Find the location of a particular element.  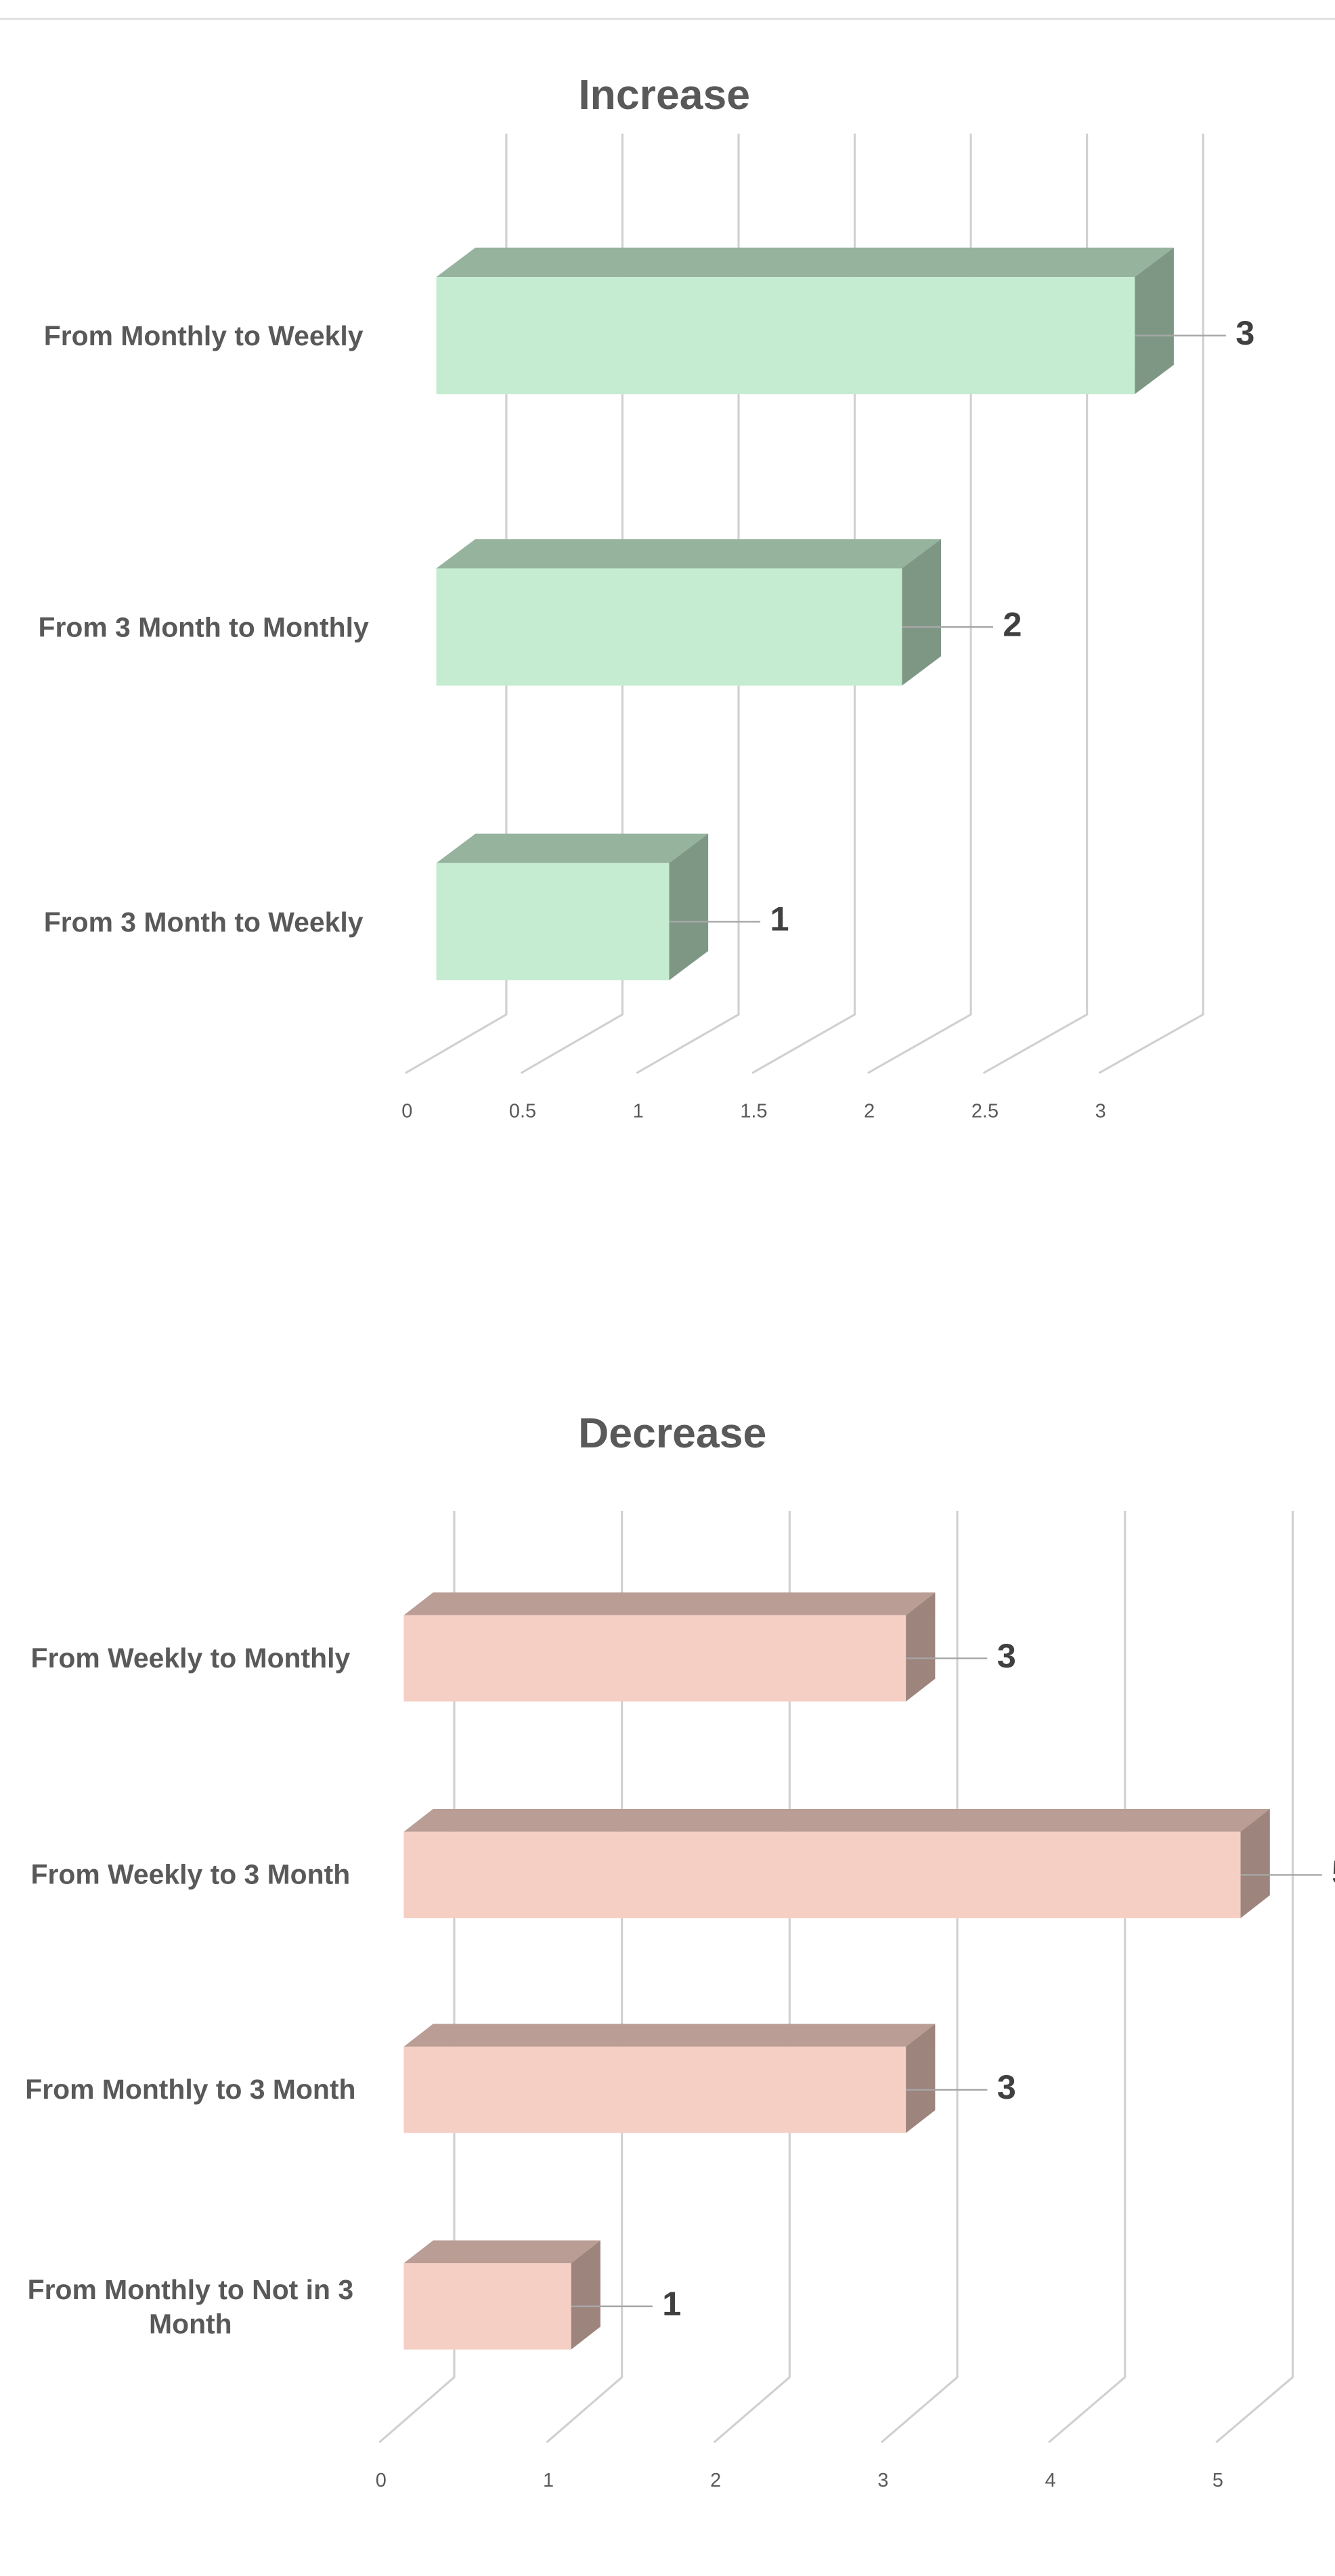

x-tick-label: 1.5 is located at coordinates (753, 1111).